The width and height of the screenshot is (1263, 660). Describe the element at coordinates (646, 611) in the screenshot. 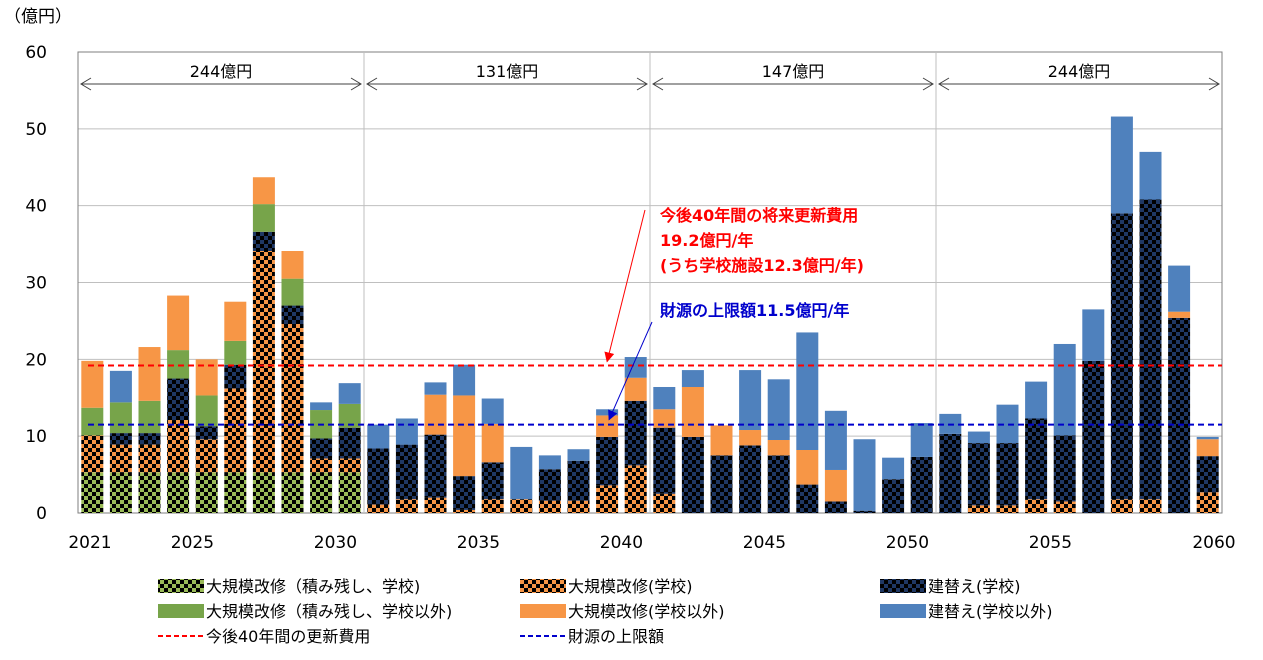

I see `legend-label: 大規模改修(学校以外)` at that location.